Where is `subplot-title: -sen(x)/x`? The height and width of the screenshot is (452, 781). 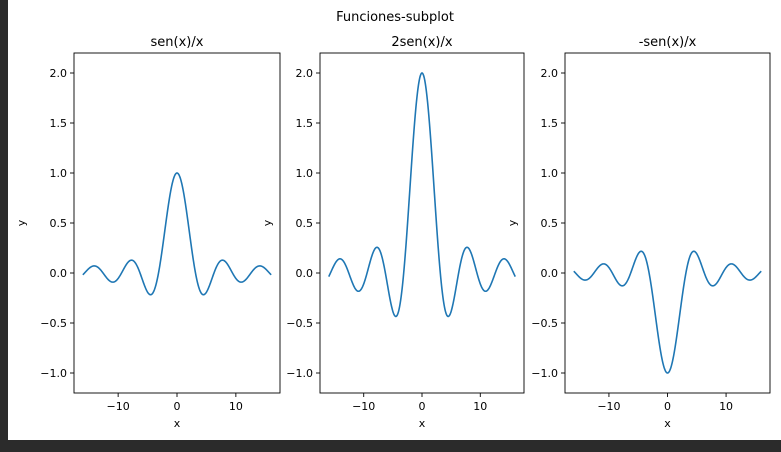 subplot-title: -sen(x)/x is located at coordinates (668, 42).